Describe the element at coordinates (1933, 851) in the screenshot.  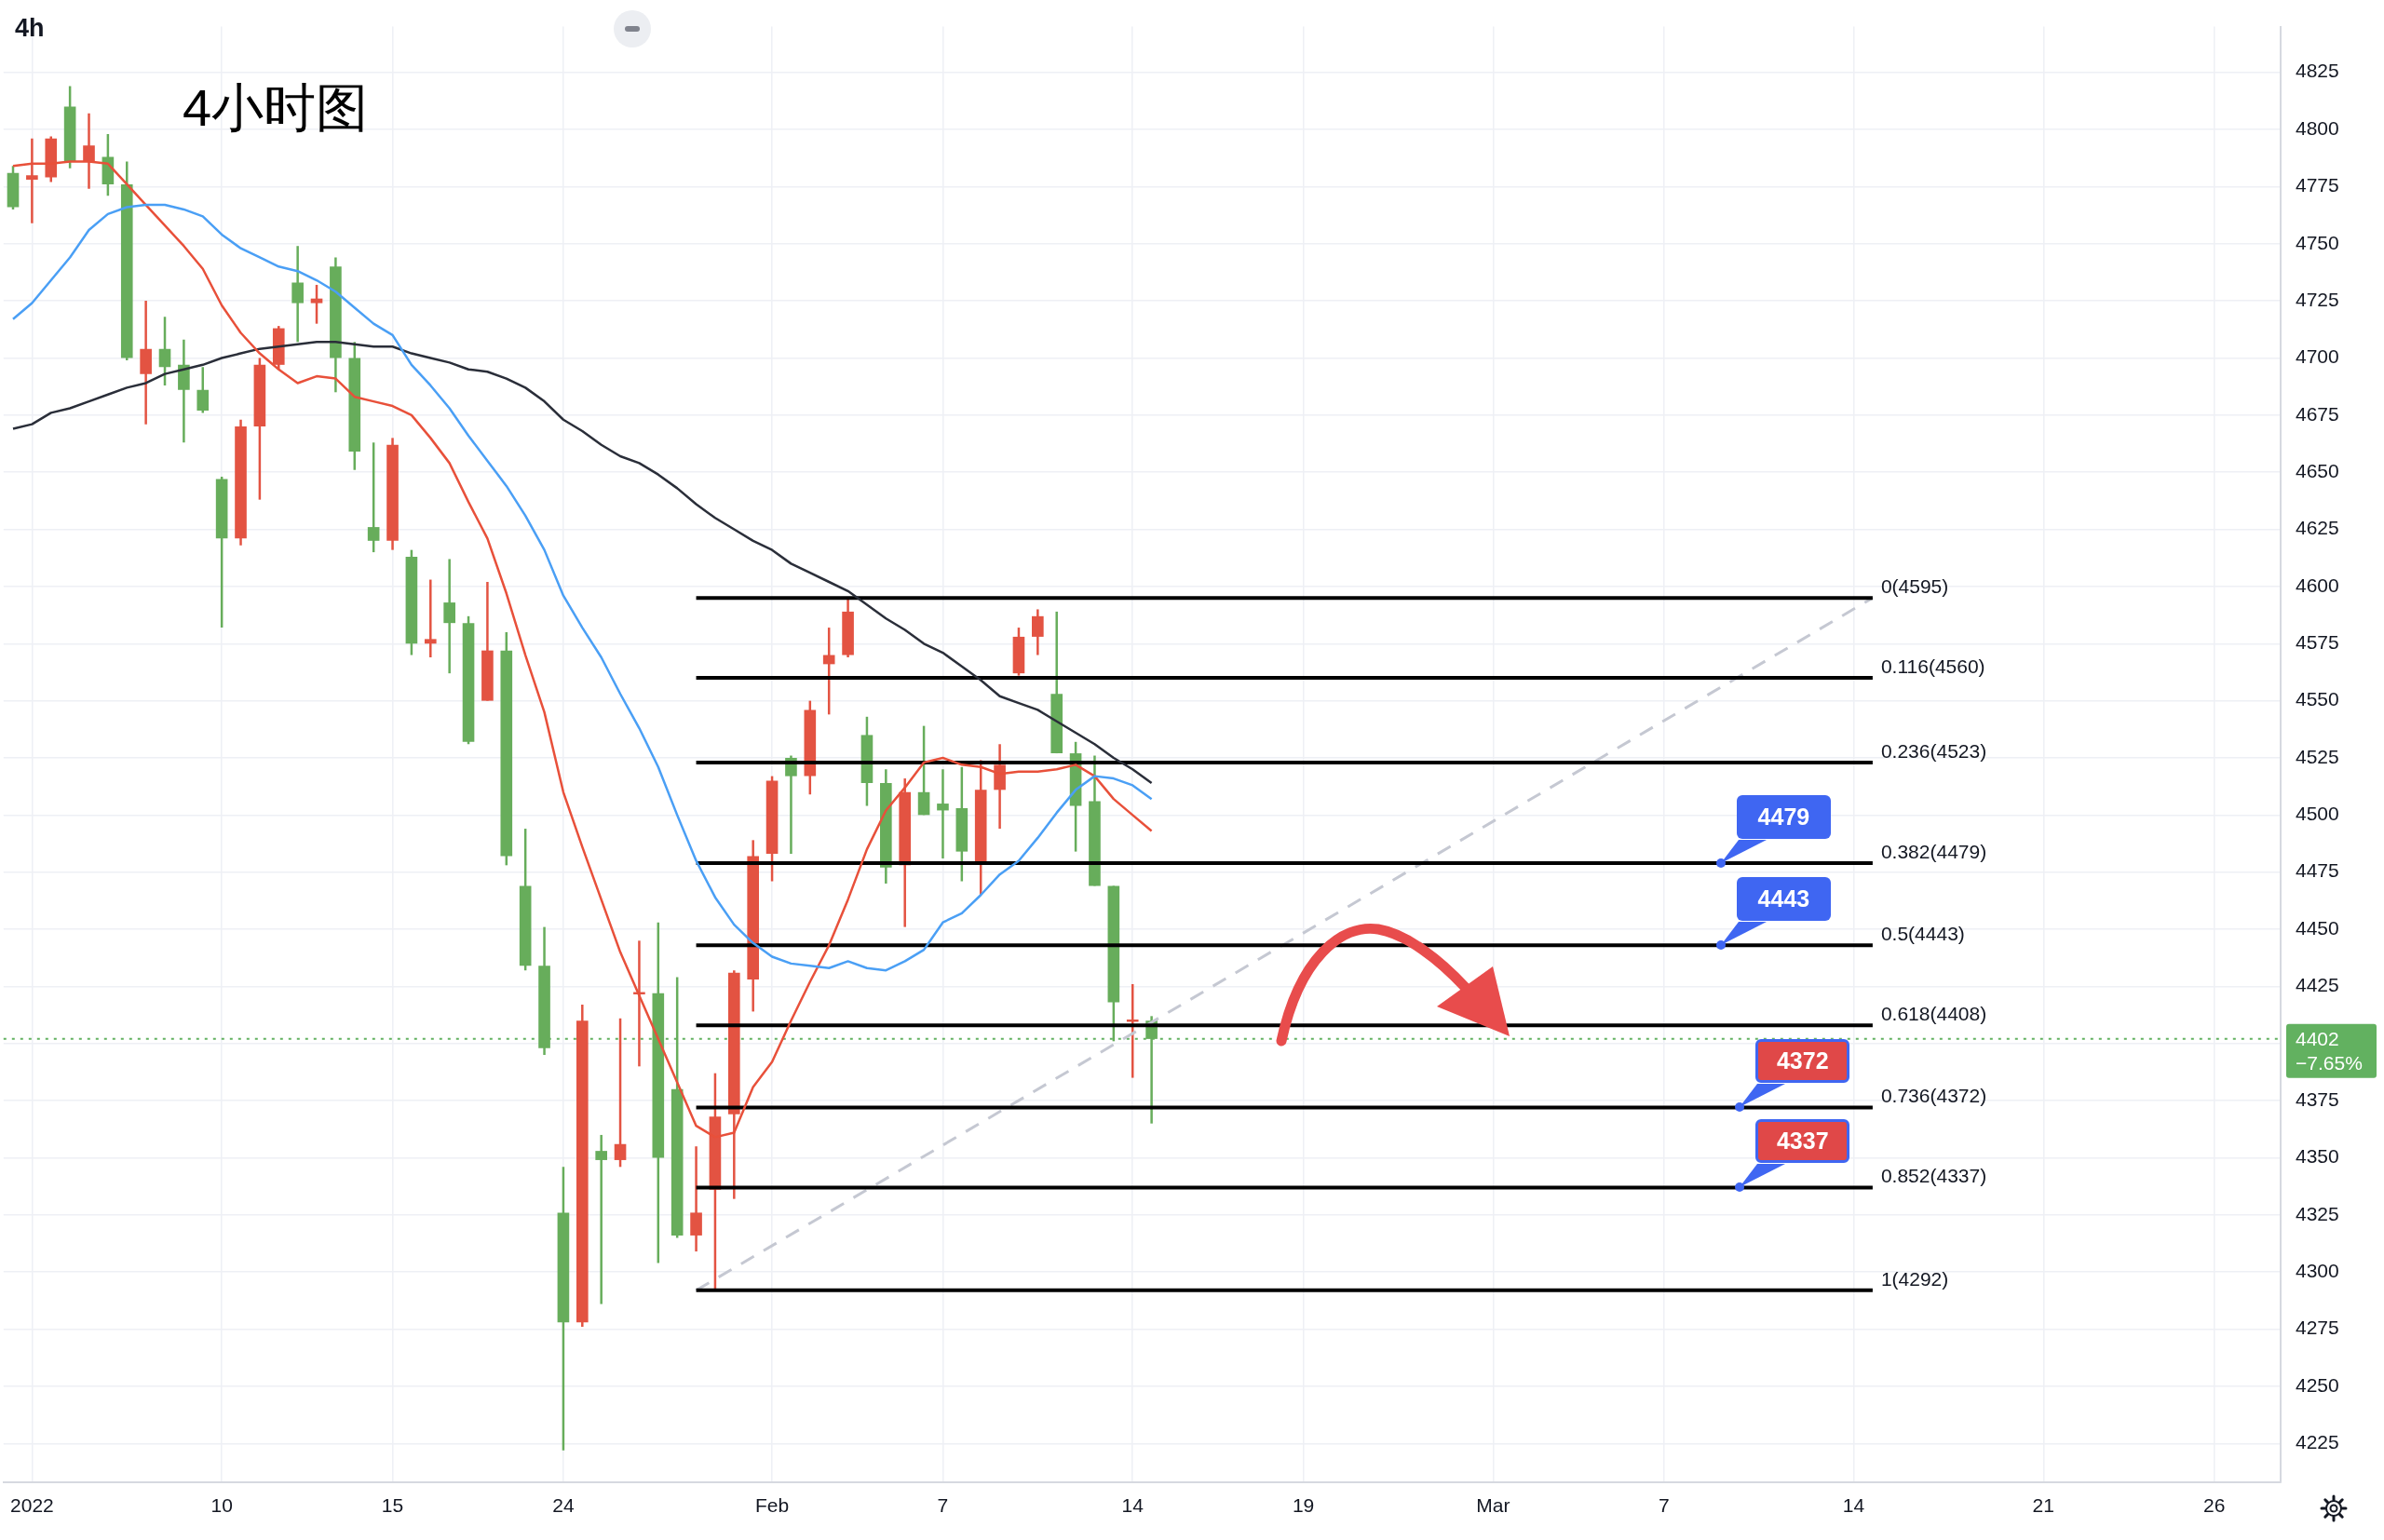
I see `series-label: 0.382(4479)` at that location.